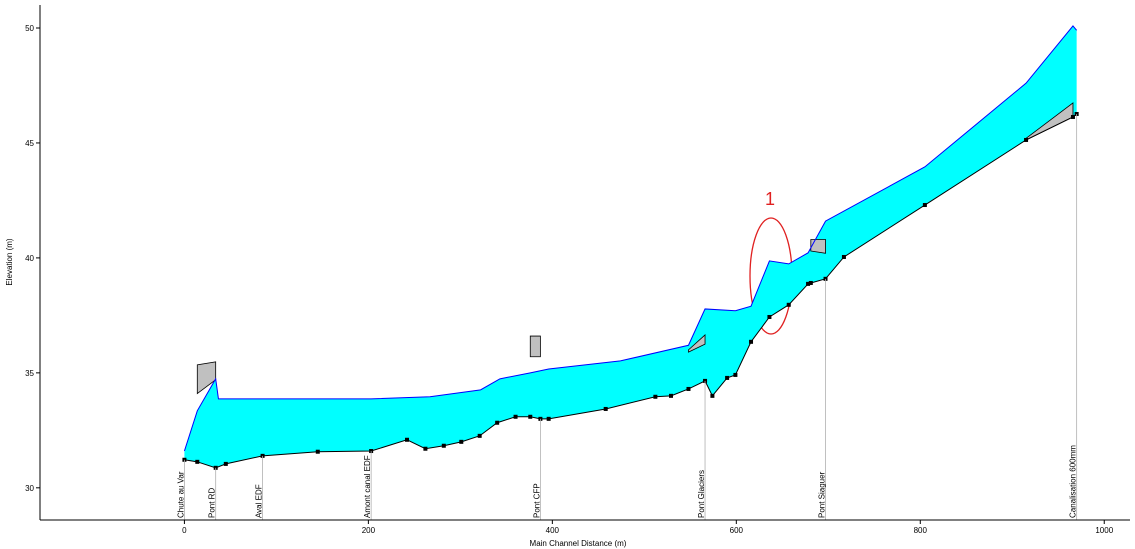 The width and height of the screenshot is (1135, 549). What do you see at coordinates (553, 530) in the screenshot?
I see `x-tick-label: 400` at bounding box center [553, 530].